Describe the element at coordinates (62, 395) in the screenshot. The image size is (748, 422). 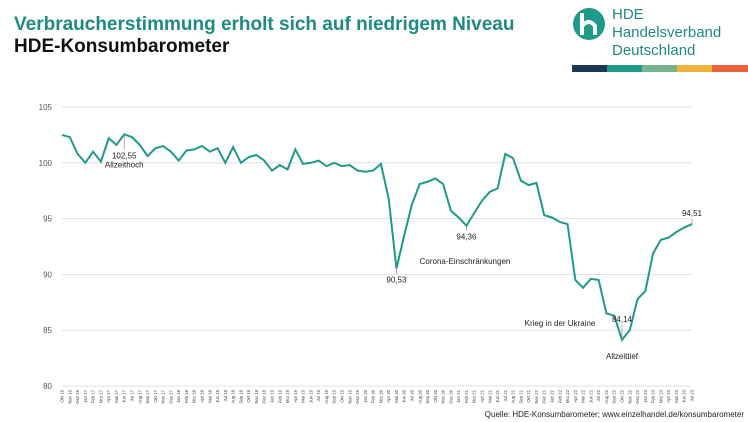
I see `x-tick-label: Okt 16` at that location.